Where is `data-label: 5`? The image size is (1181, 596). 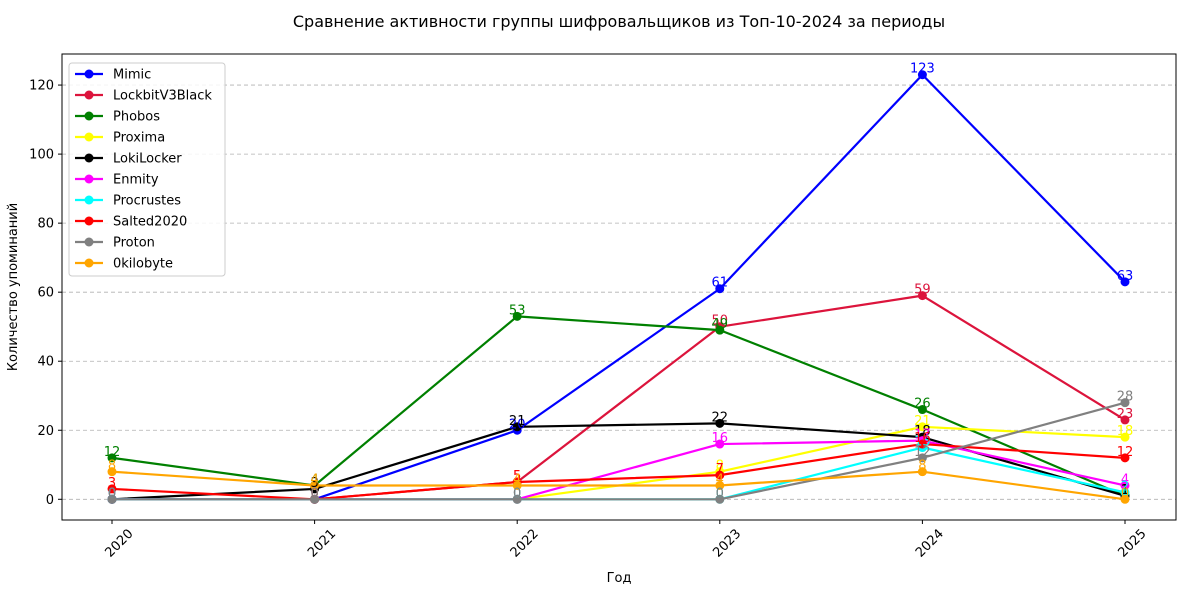 data-label: 5 is located at coordinates (517, 476).